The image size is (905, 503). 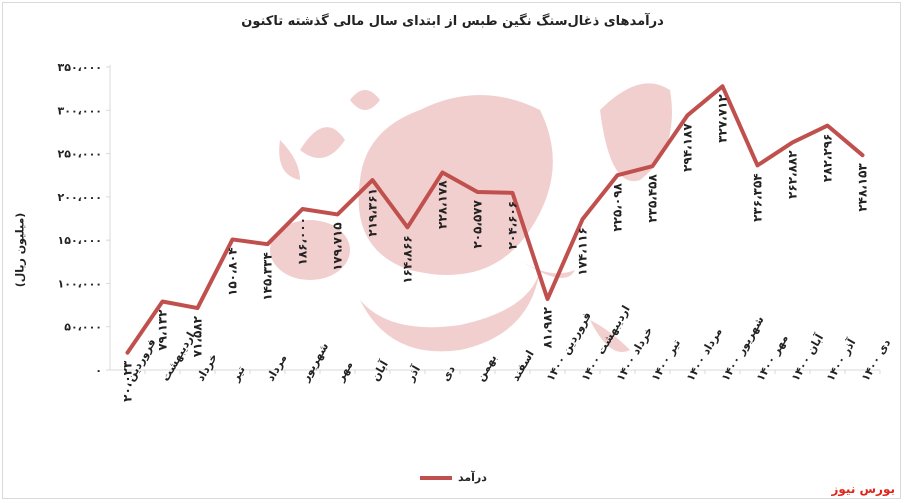 I want to click on data-label: ۲۳۵،۴۵۸, so click(x=653, y=197).